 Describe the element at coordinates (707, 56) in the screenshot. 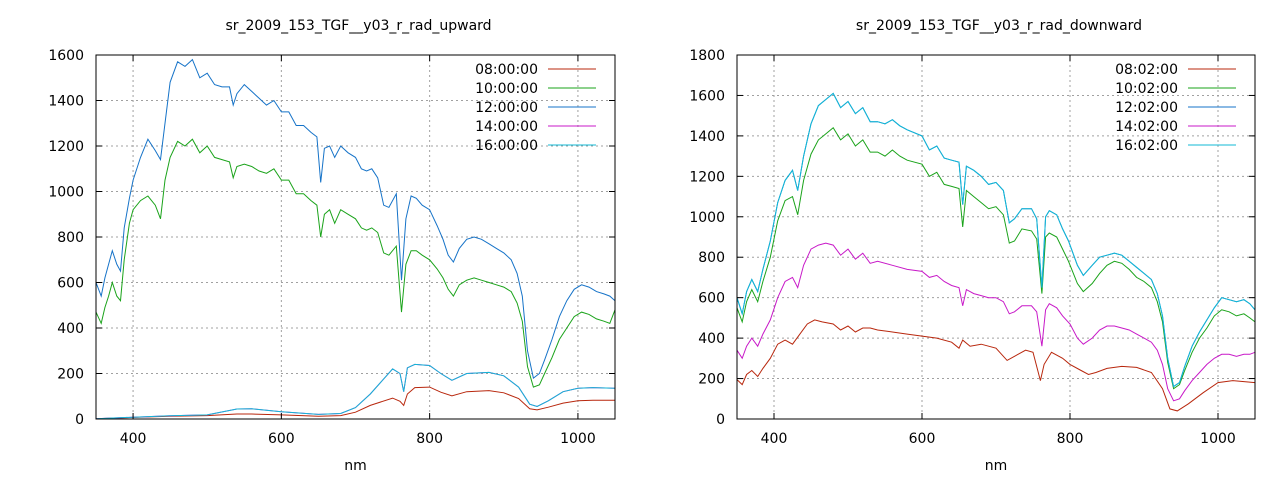

I see `y-tick-label: 1800` at that location.